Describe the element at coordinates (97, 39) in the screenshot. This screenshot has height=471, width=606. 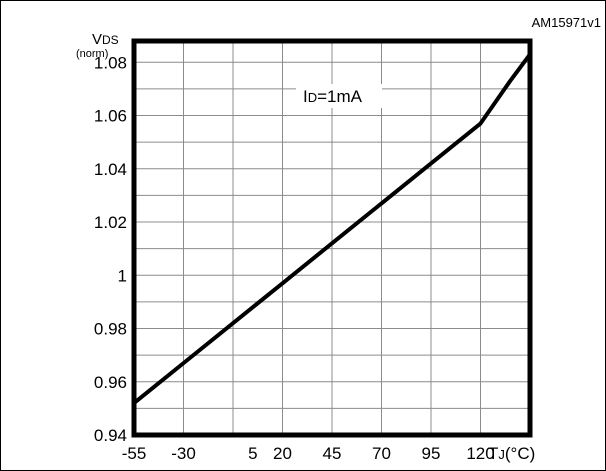
I see `y-axis-label-main: V` at that location.